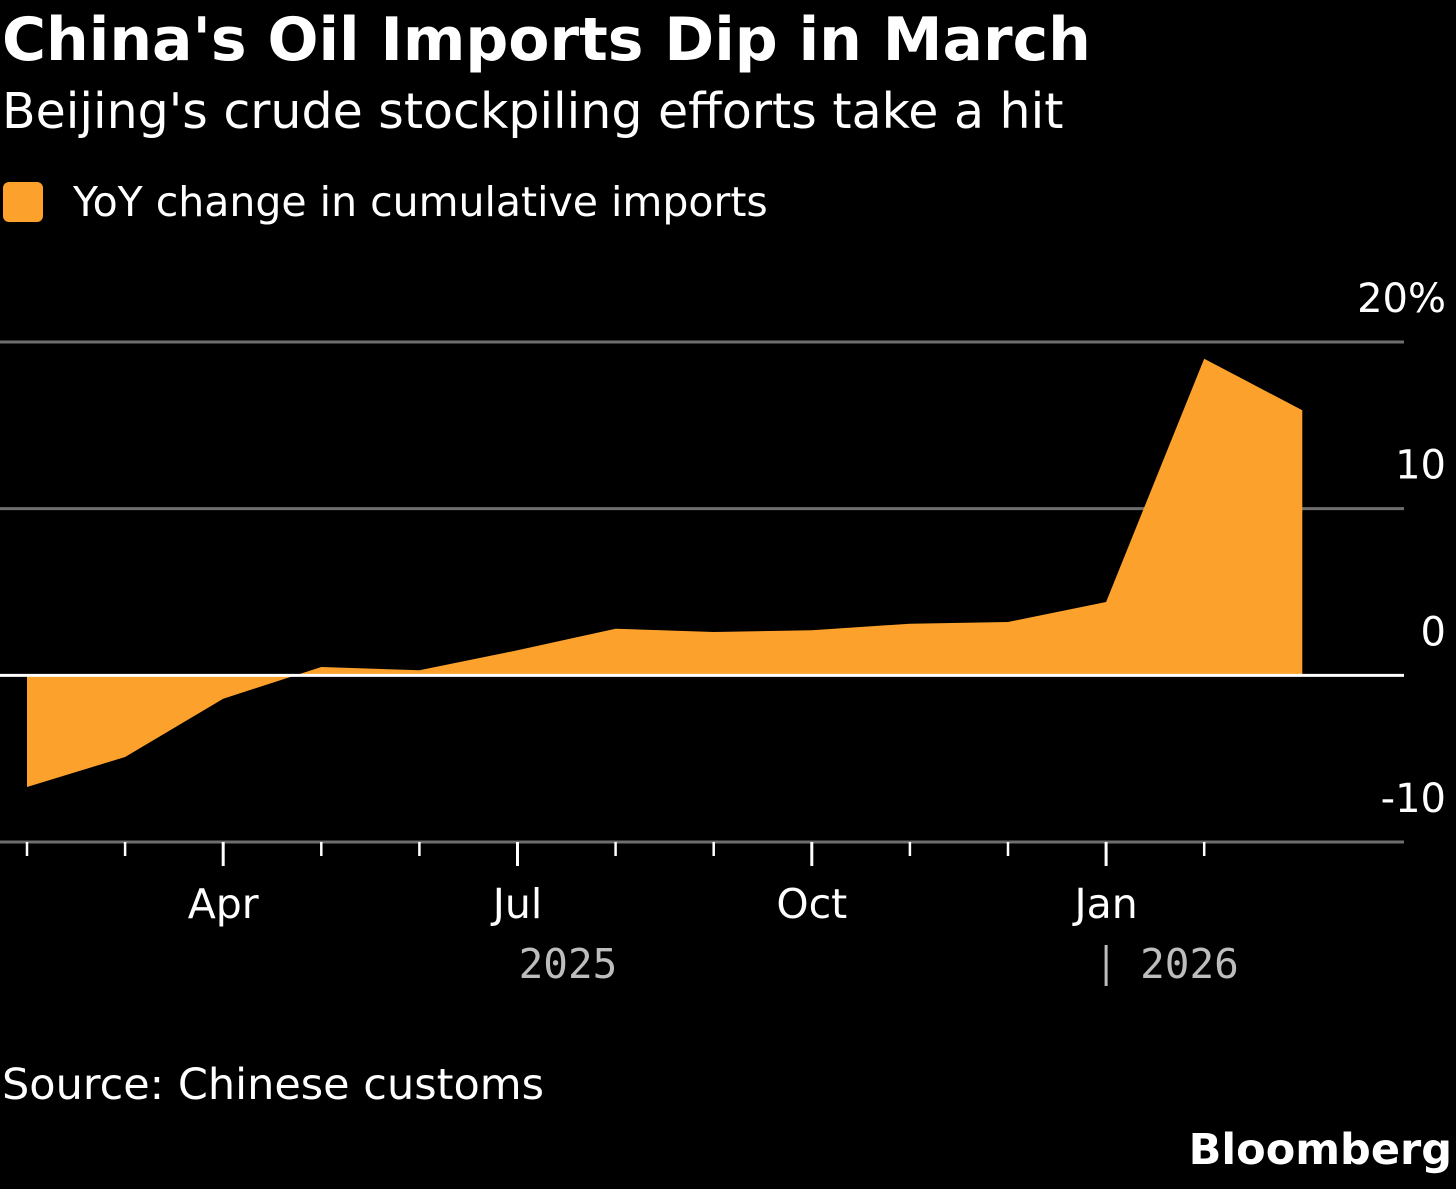 The width and height of the screenshot is (1456, 1189). I want to click on y-tick-label: 20%, so click(1401, 299).